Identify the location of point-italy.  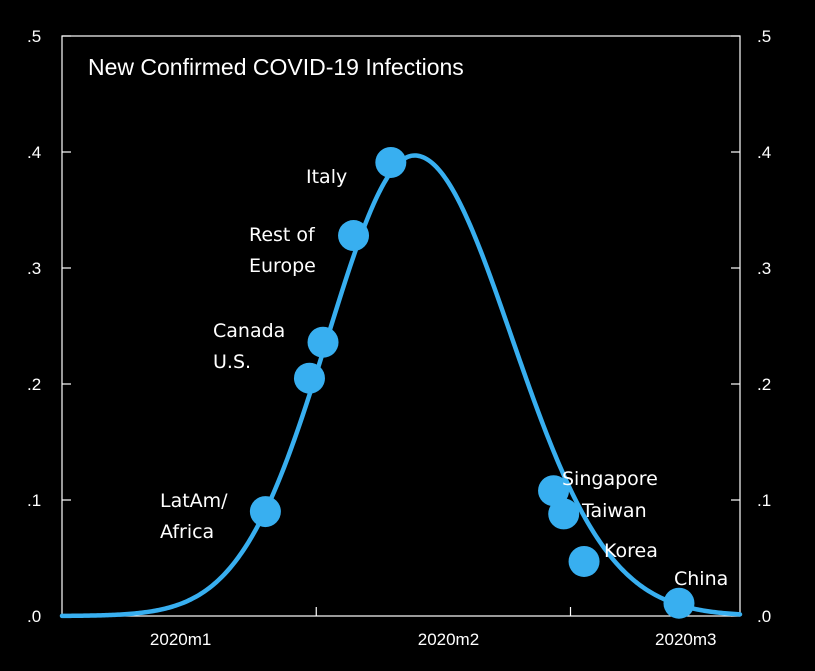
(391, 162).